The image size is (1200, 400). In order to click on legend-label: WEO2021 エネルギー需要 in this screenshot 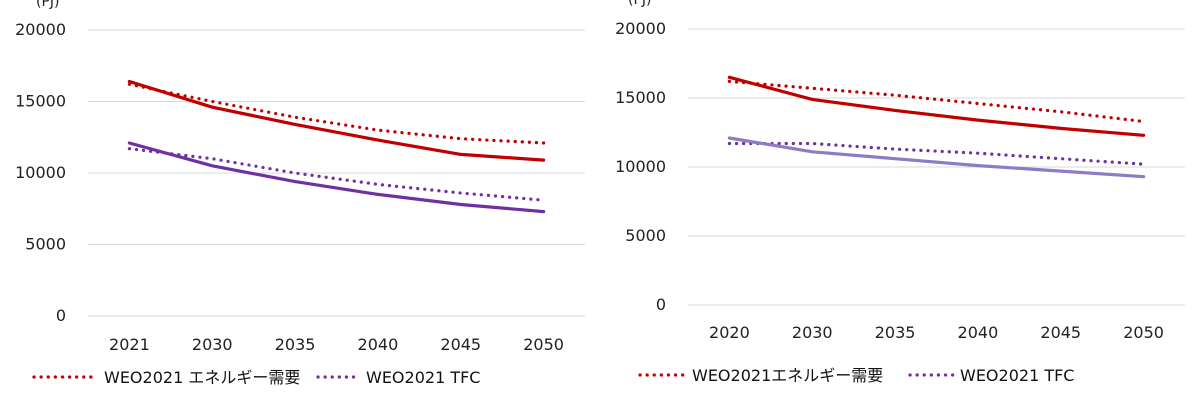, I will do `click(202, 377)`.